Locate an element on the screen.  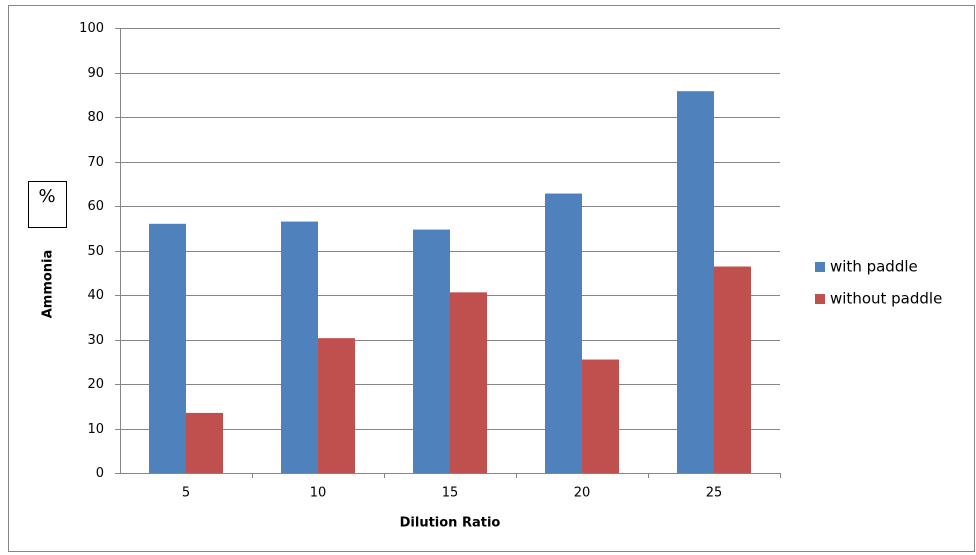
y-tick-label: 100 is located at coordinates (91, 28).